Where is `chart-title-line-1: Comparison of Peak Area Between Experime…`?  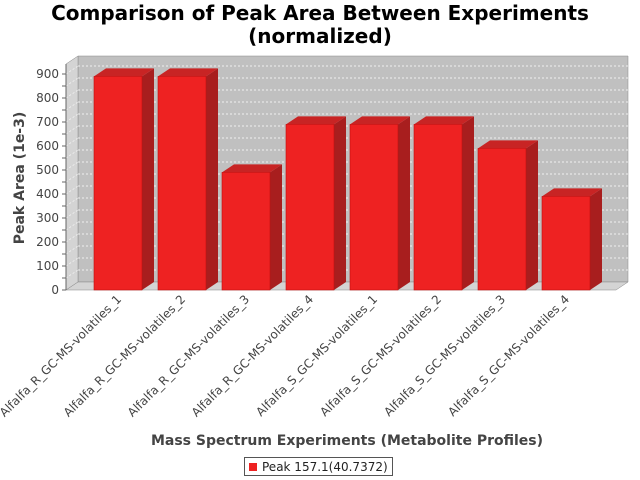 chart-title-line-1: Comparison of Peak Area Between Experime… is located at coordinates (320, 13).